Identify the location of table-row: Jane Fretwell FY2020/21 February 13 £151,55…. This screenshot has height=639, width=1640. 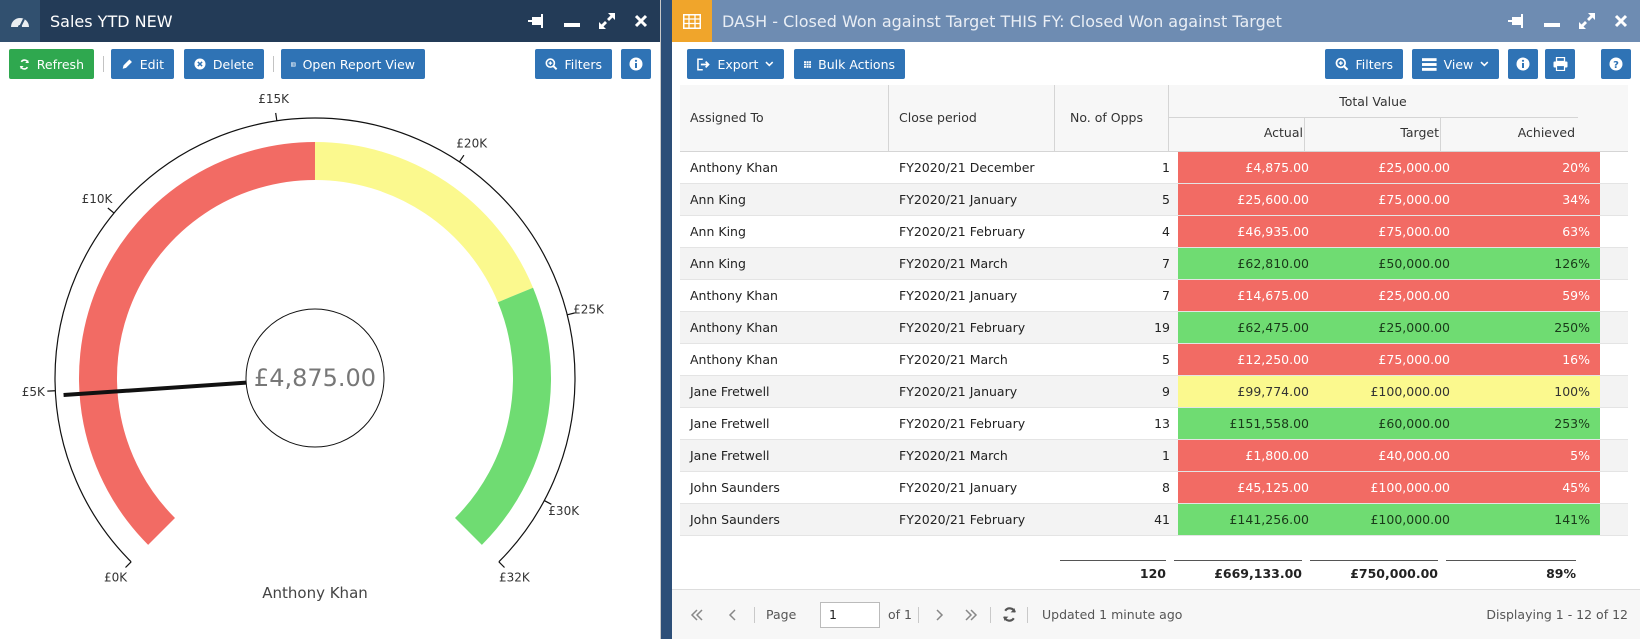
(1154, 424).